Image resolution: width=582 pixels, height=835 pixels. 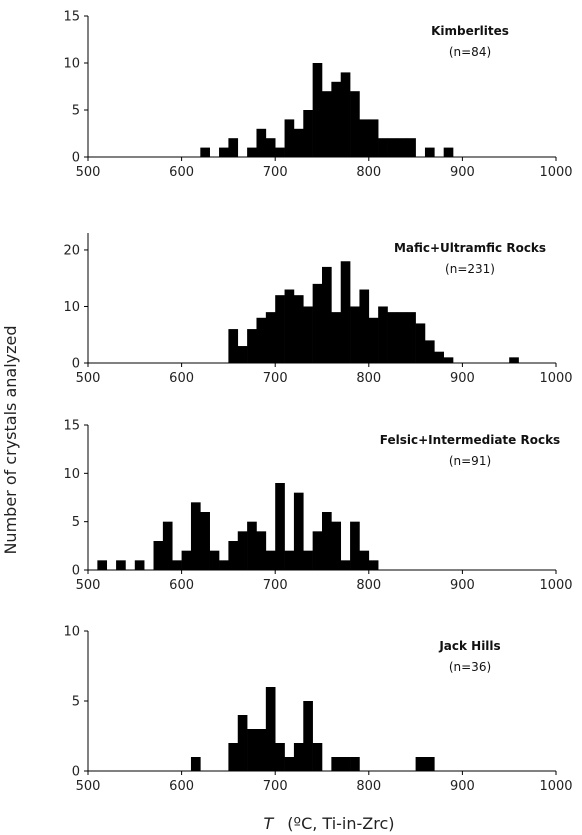 What do you see at coordinates (340, 823) in the screenshot?
I see `x-axis-label-units: (ºC, Ti-in-Zrc)` at bounding box center [340, 823].